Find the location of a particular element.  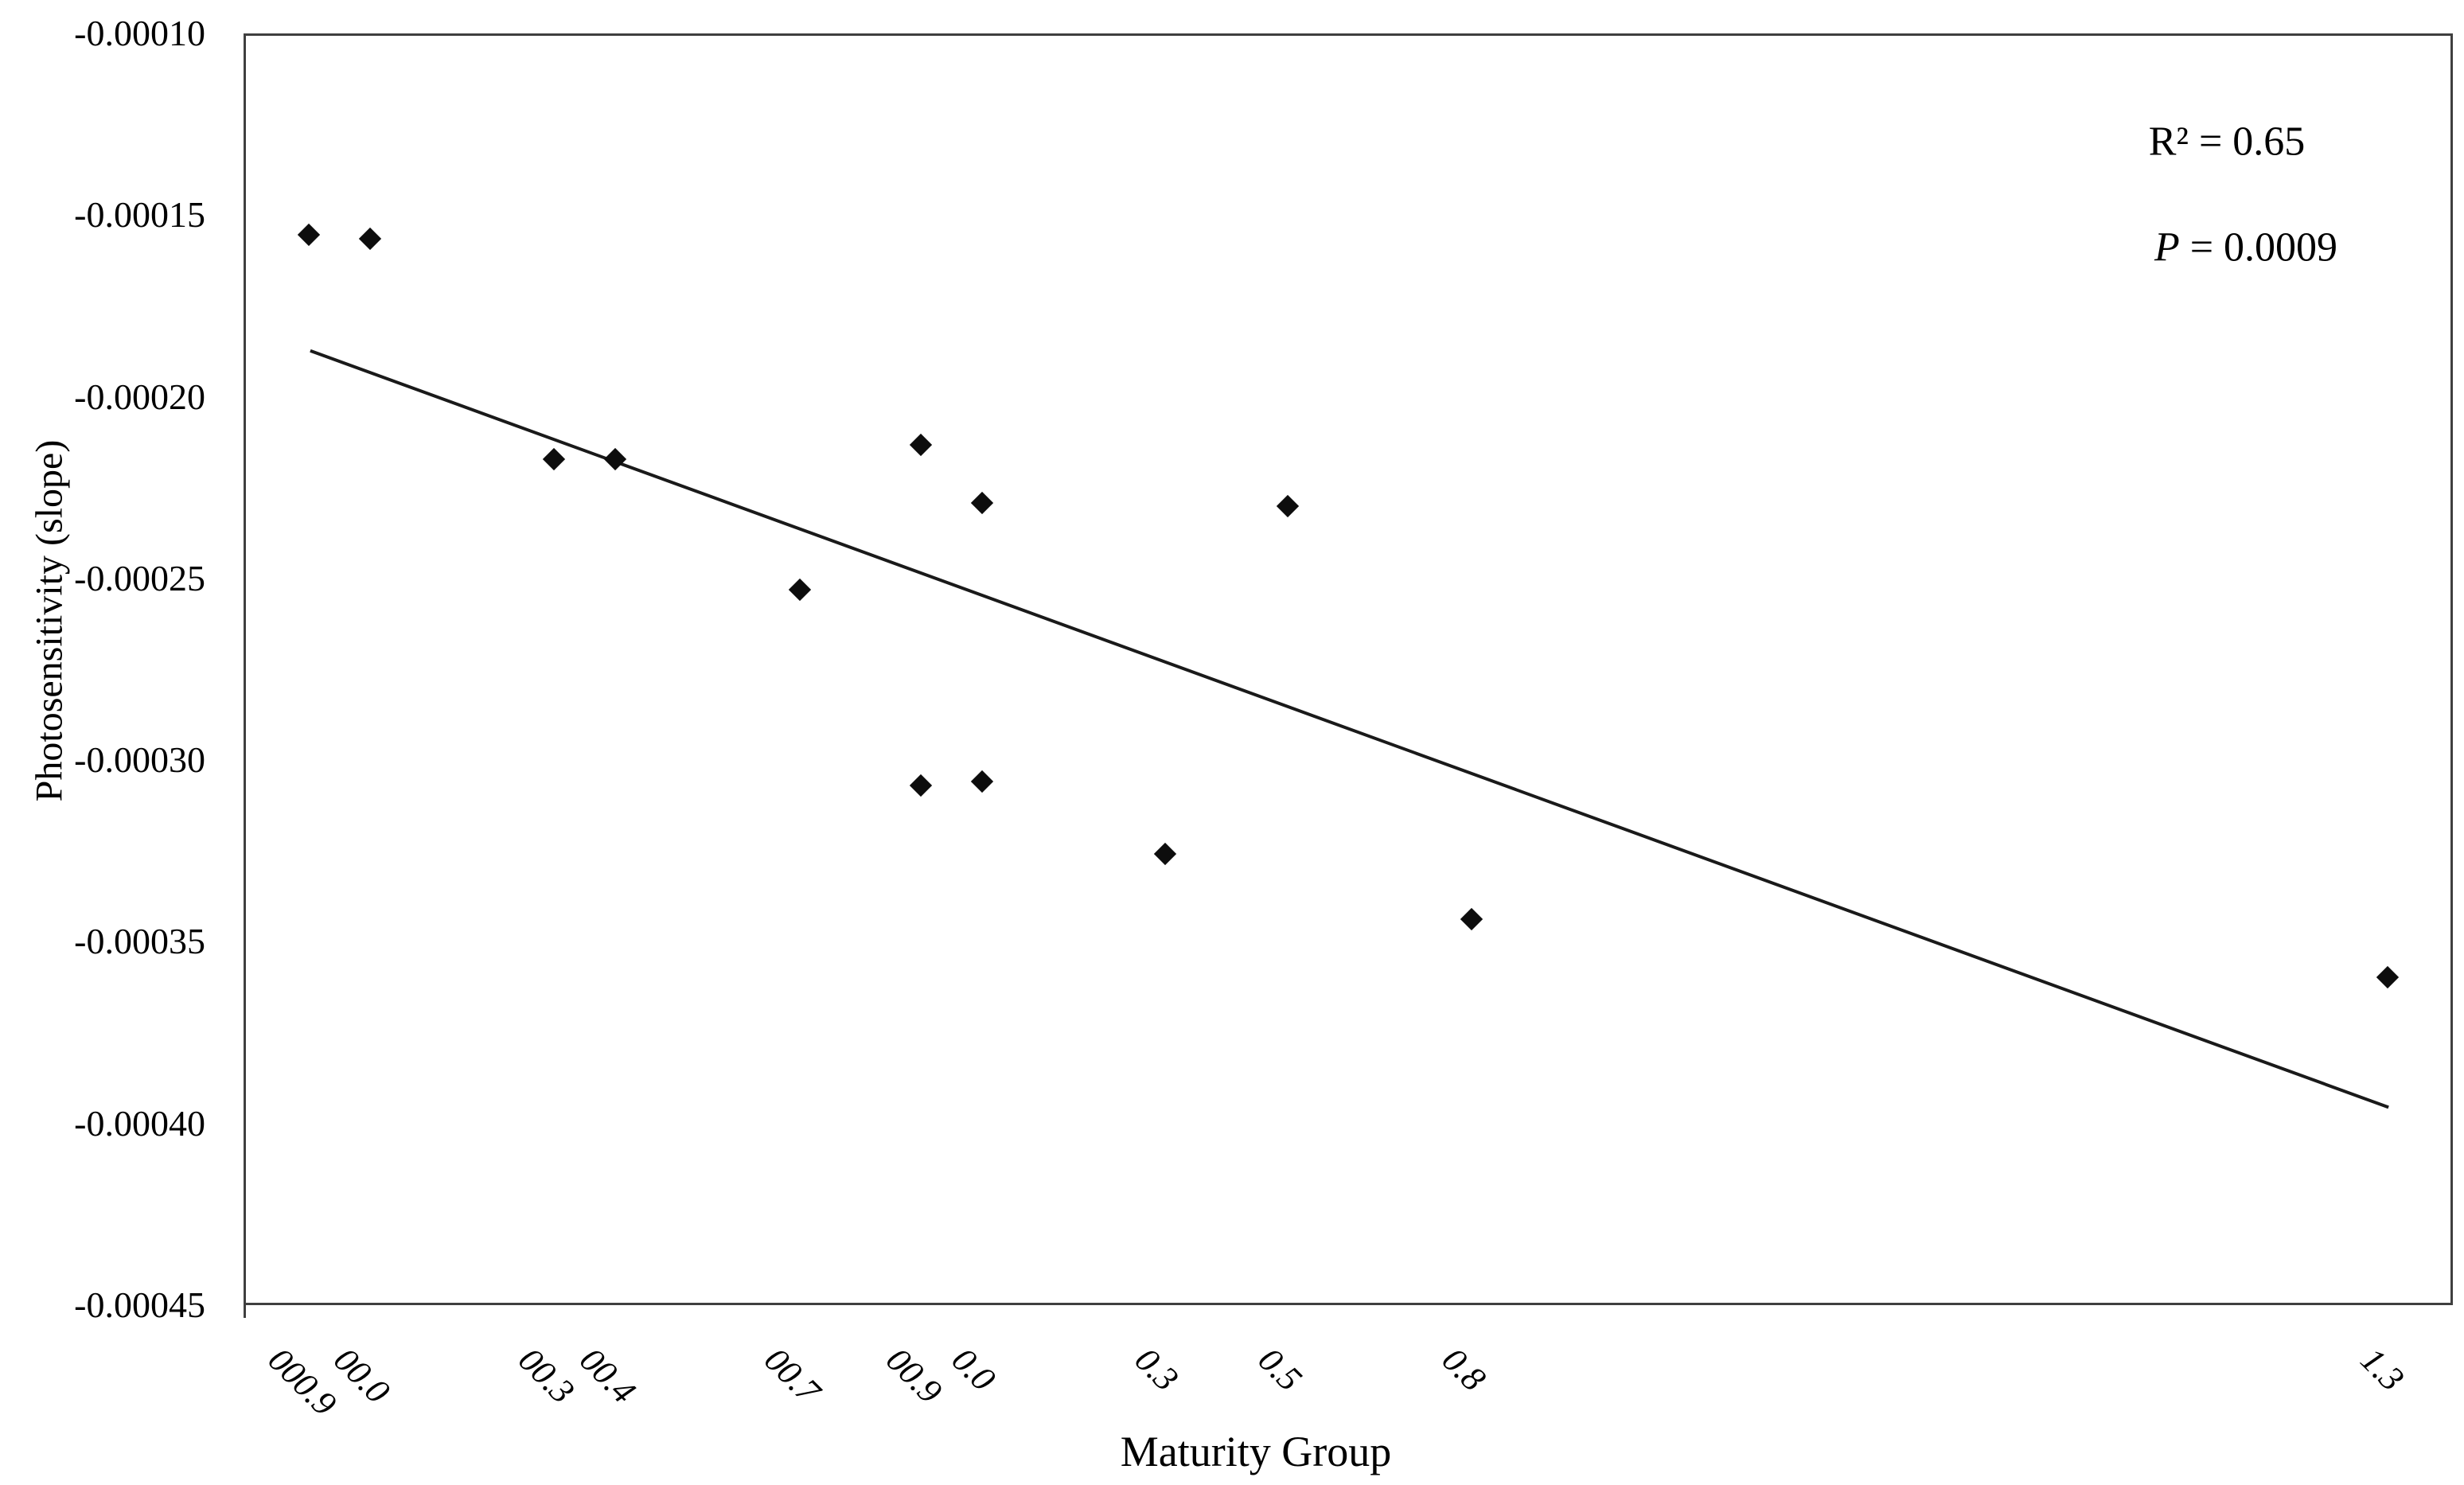

x-tick-label: 000.9 is located at coordinates (302, 1381).